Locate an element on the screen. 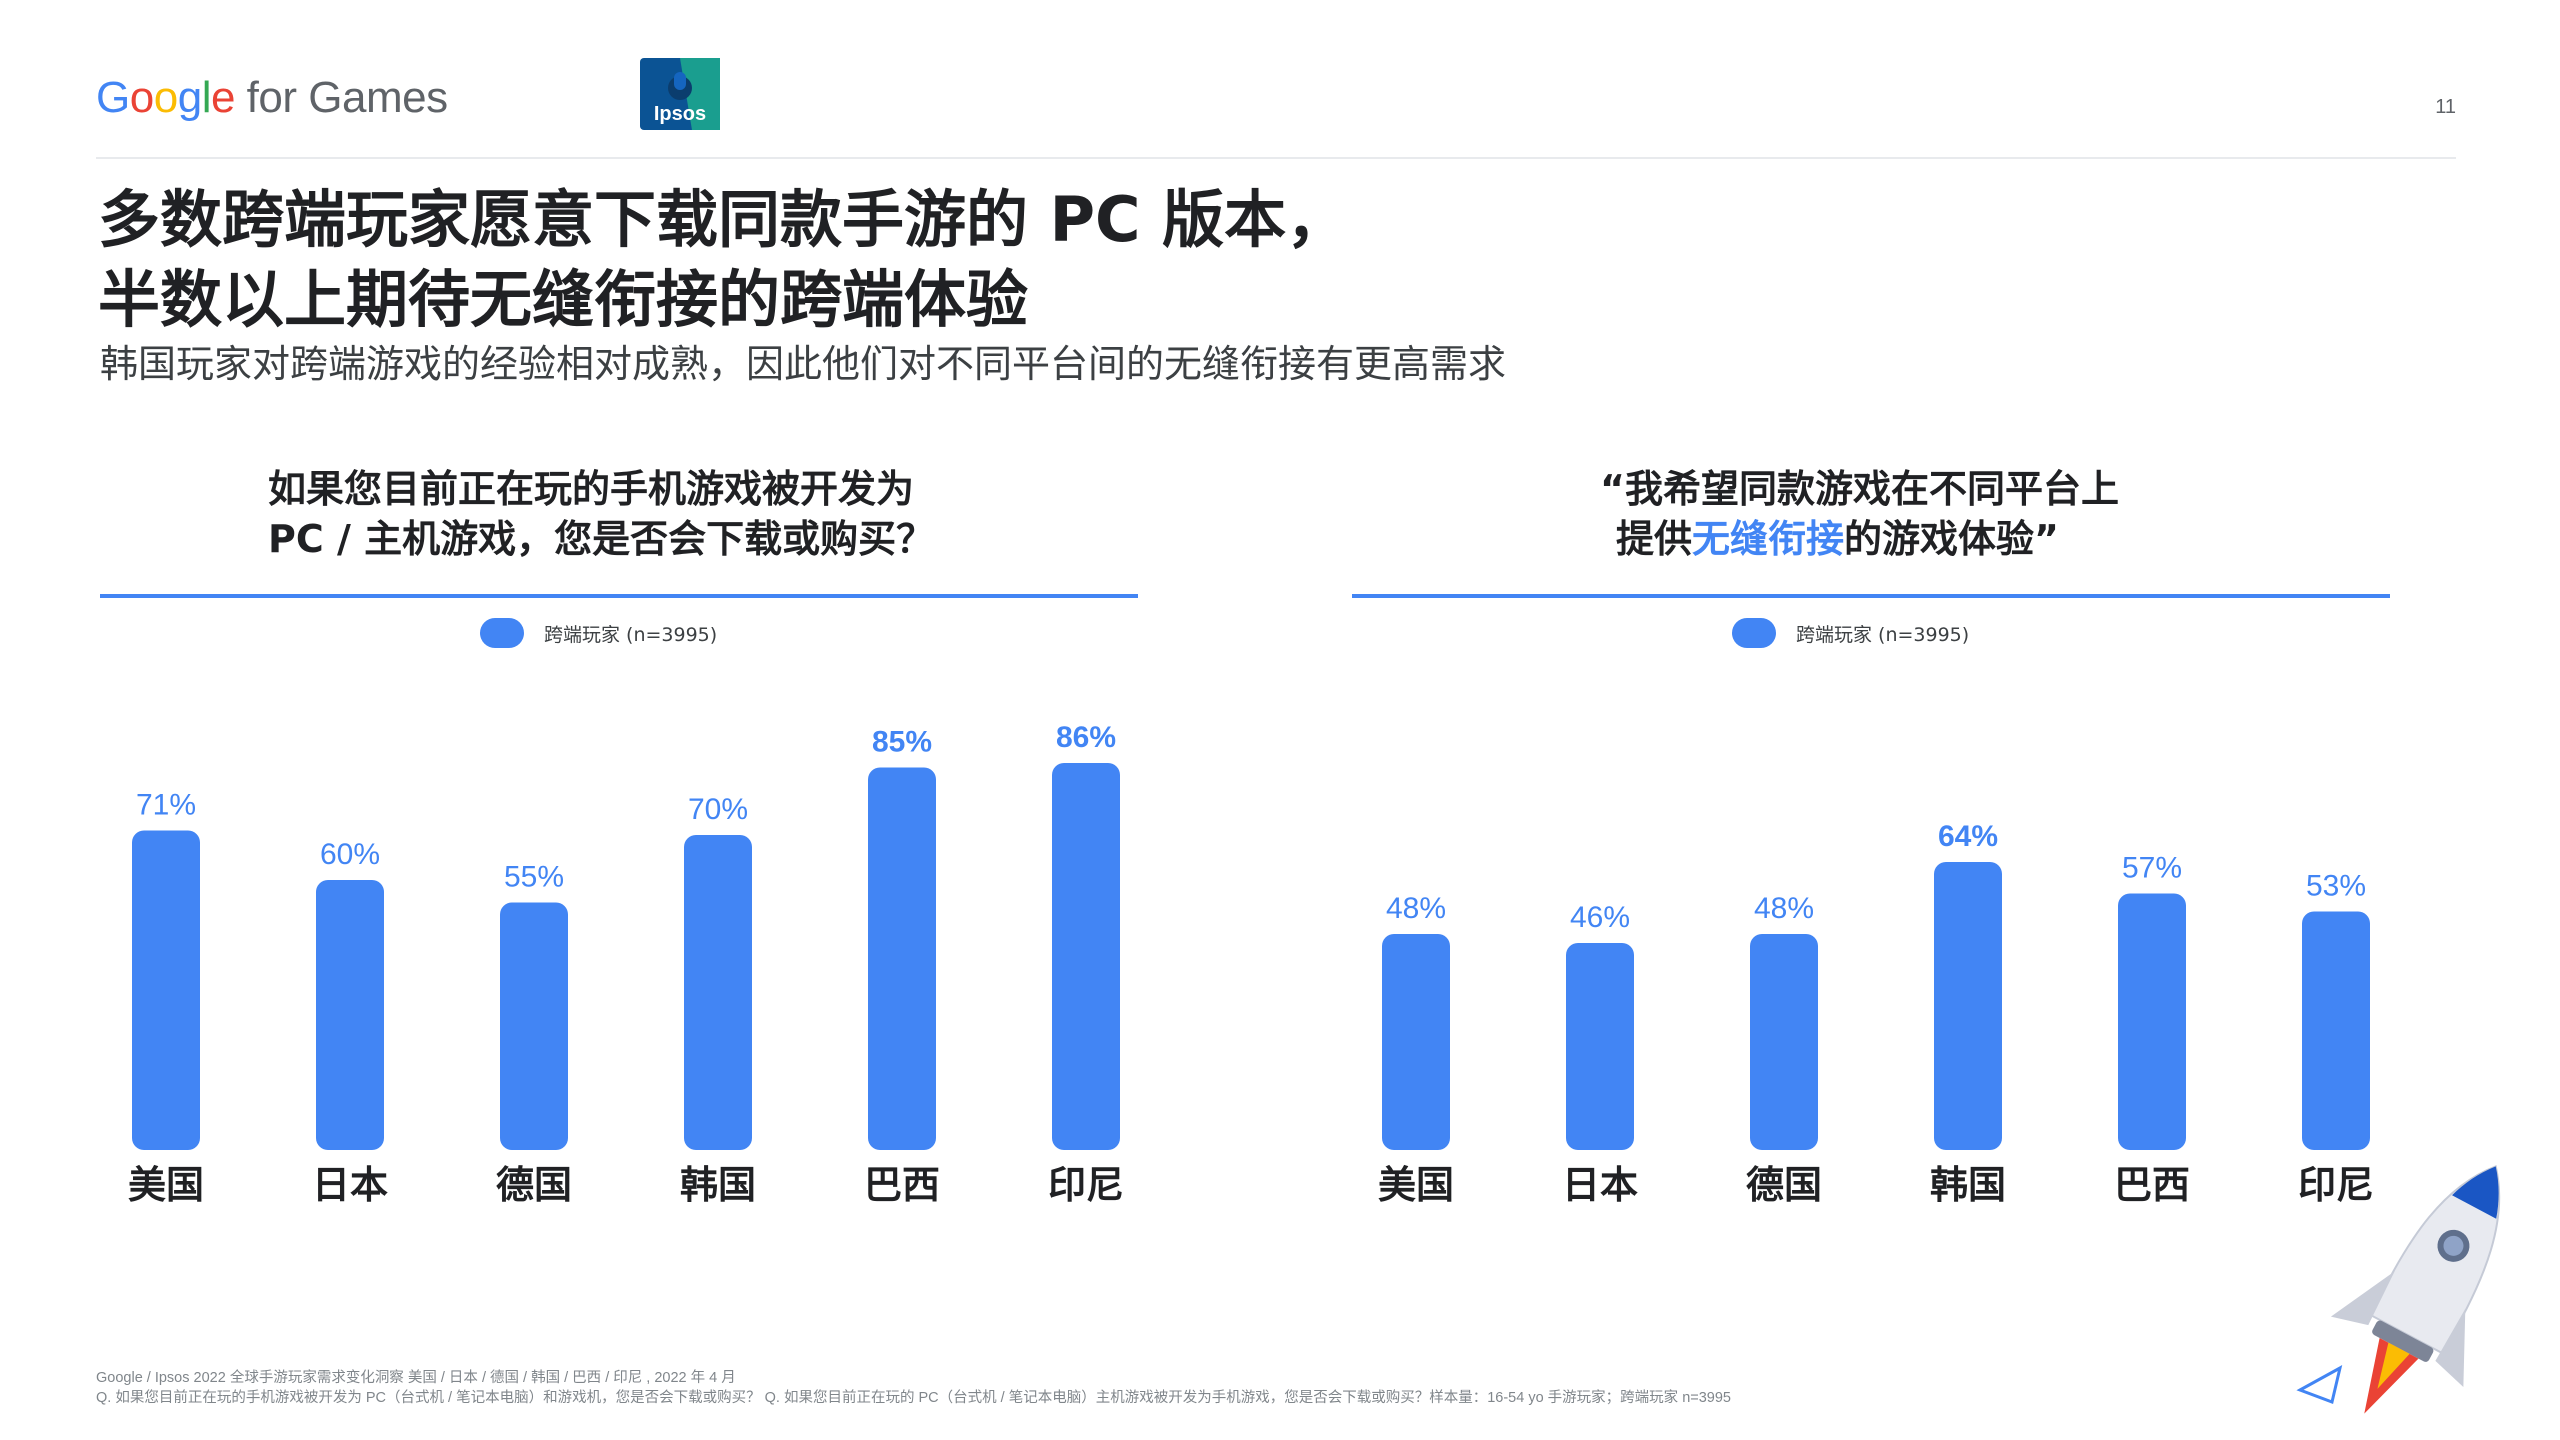  slide-title-line-2: 半数以上期待无缝衔接的跨端体验 is located at coordinates (563, 299).